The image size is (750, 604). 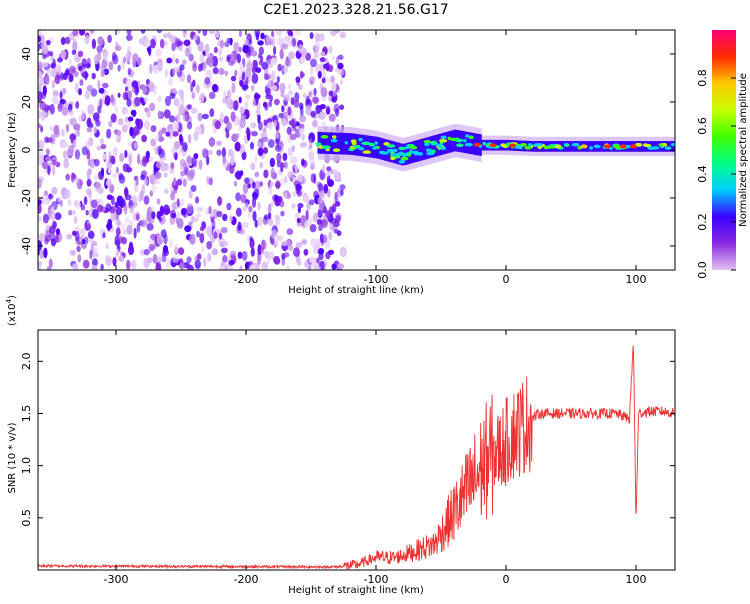 I want to click on x-tick-label: 100, so click(x=636, y=579).